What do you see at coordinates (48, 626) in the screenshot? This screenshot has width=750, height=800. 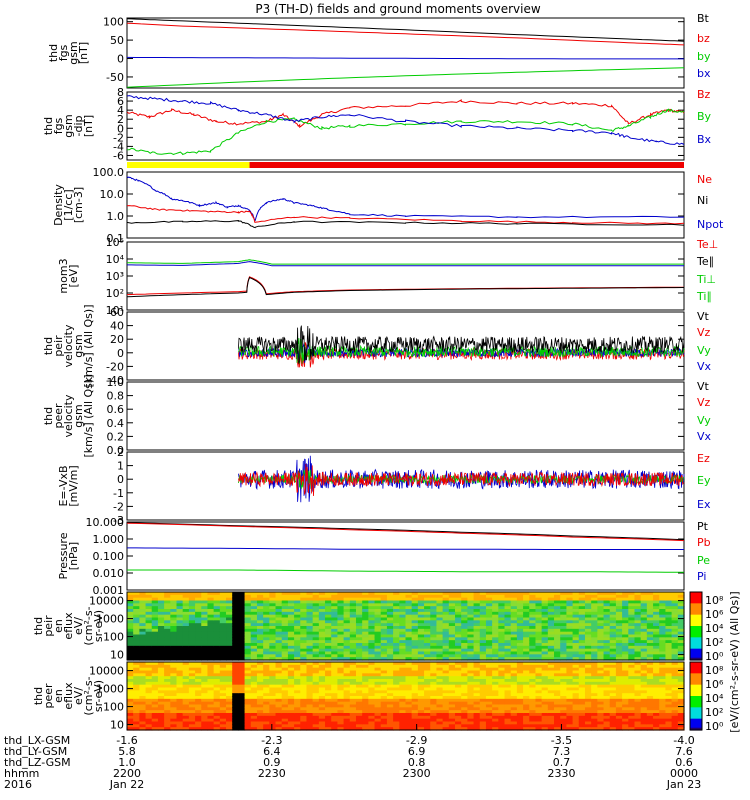 I see `y-axis-label: peir` at bounding box center [48, 626].